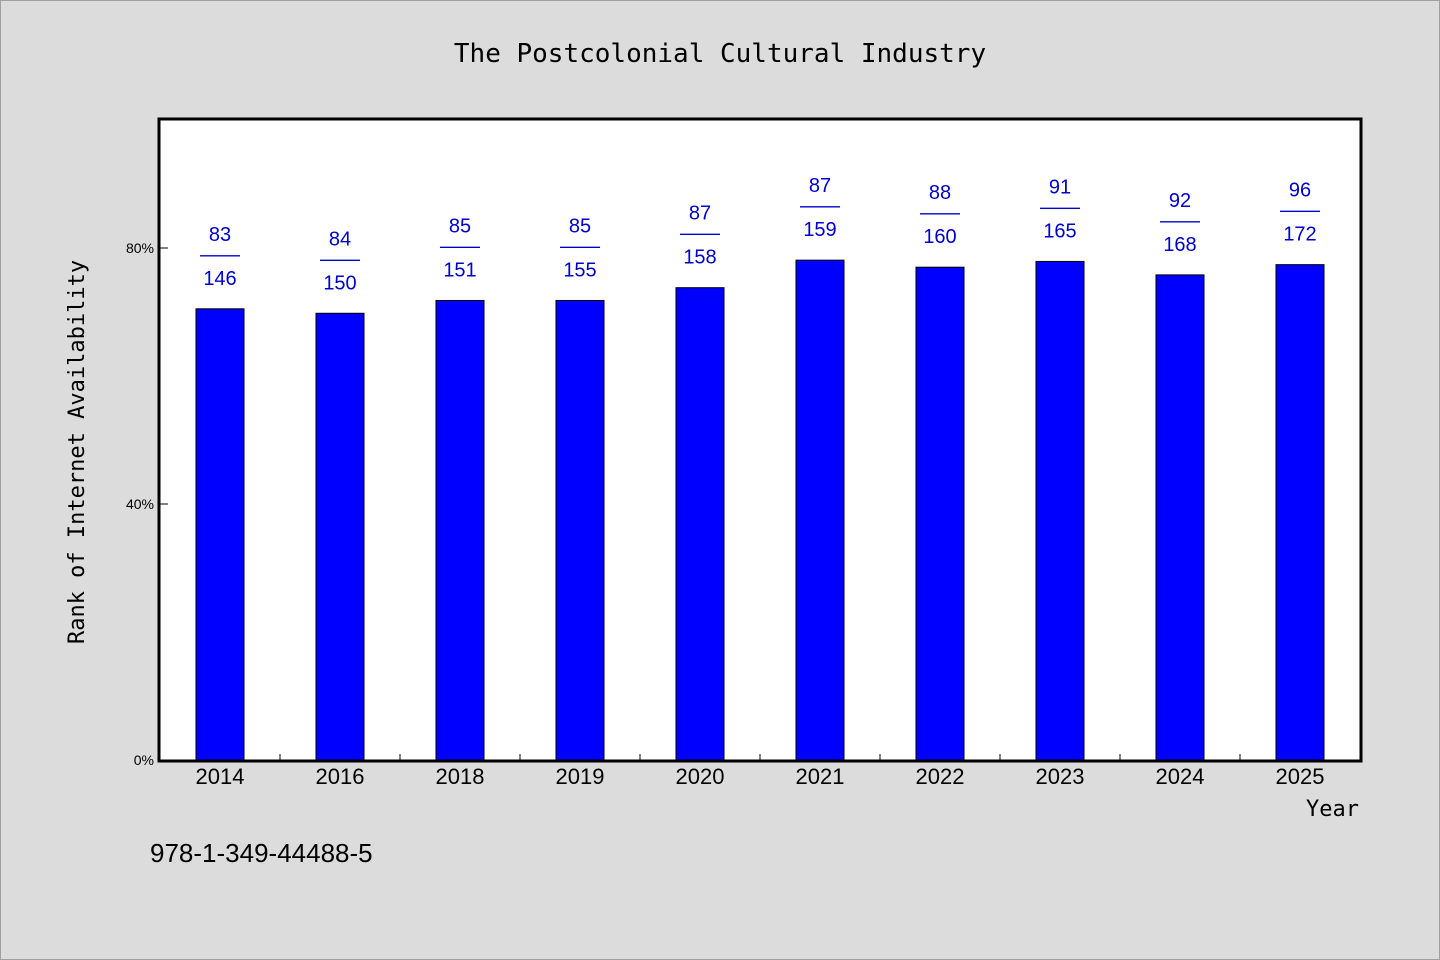  What do you see at coordinates (459, 270) in the screenshot?
I see `bar-label-bottom-2018: 151` at bounding box center [459, 270].